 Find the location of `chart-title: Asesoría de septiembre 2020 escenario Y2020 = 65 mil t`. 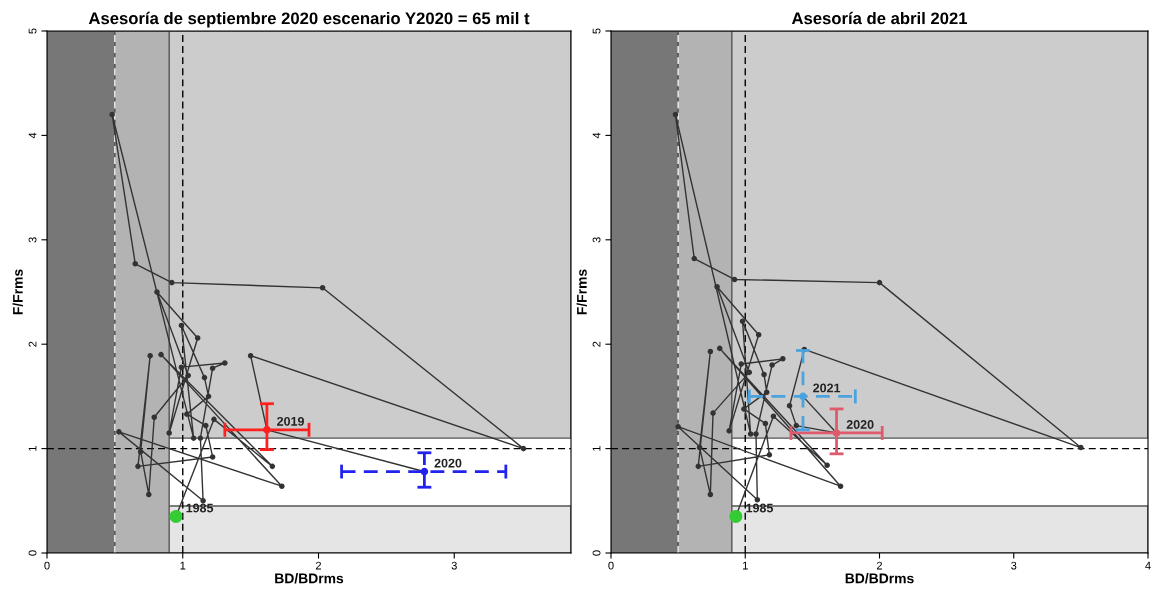

chart-title: Asesoría de septiembre 2020 escenario Y2020 = 65 mil t is located at coordinates (309, 19).